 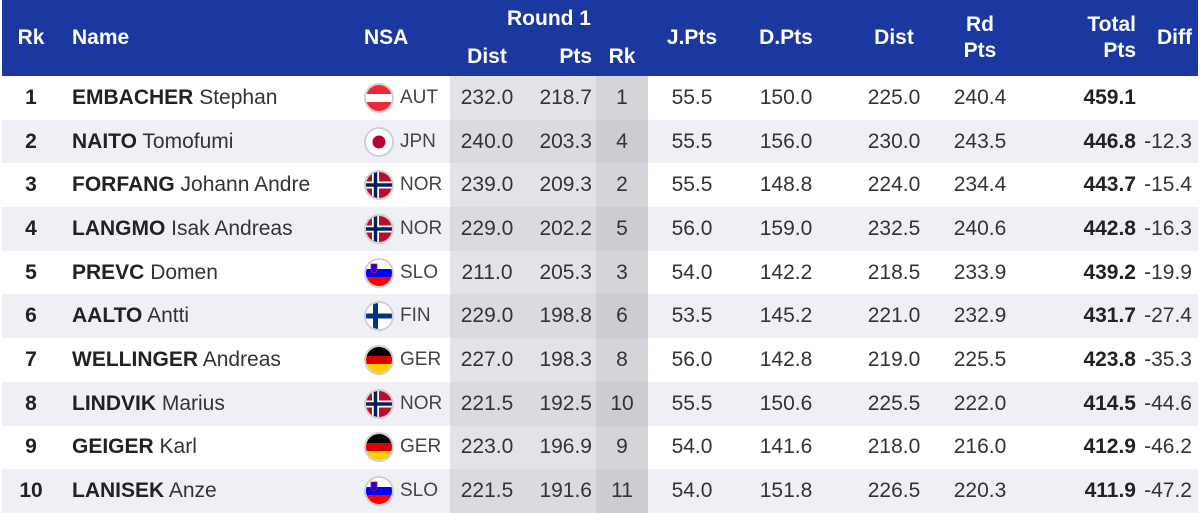 What do you see at coordinates (980, 98) in the screenshot?
I see `round-points-cell: 240.4` at bounding box center [980, 98].